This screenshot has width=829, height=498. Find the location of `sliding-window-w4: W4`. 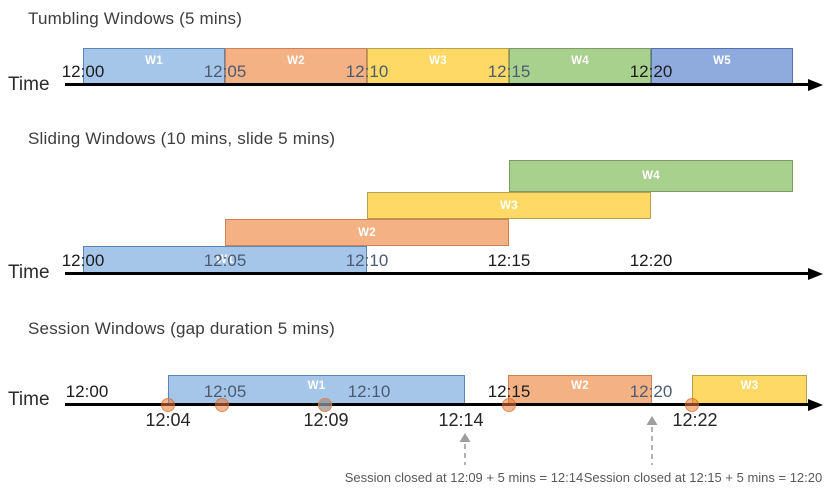

sliding-window-w4: W4 is located at coordinates (651, 176).